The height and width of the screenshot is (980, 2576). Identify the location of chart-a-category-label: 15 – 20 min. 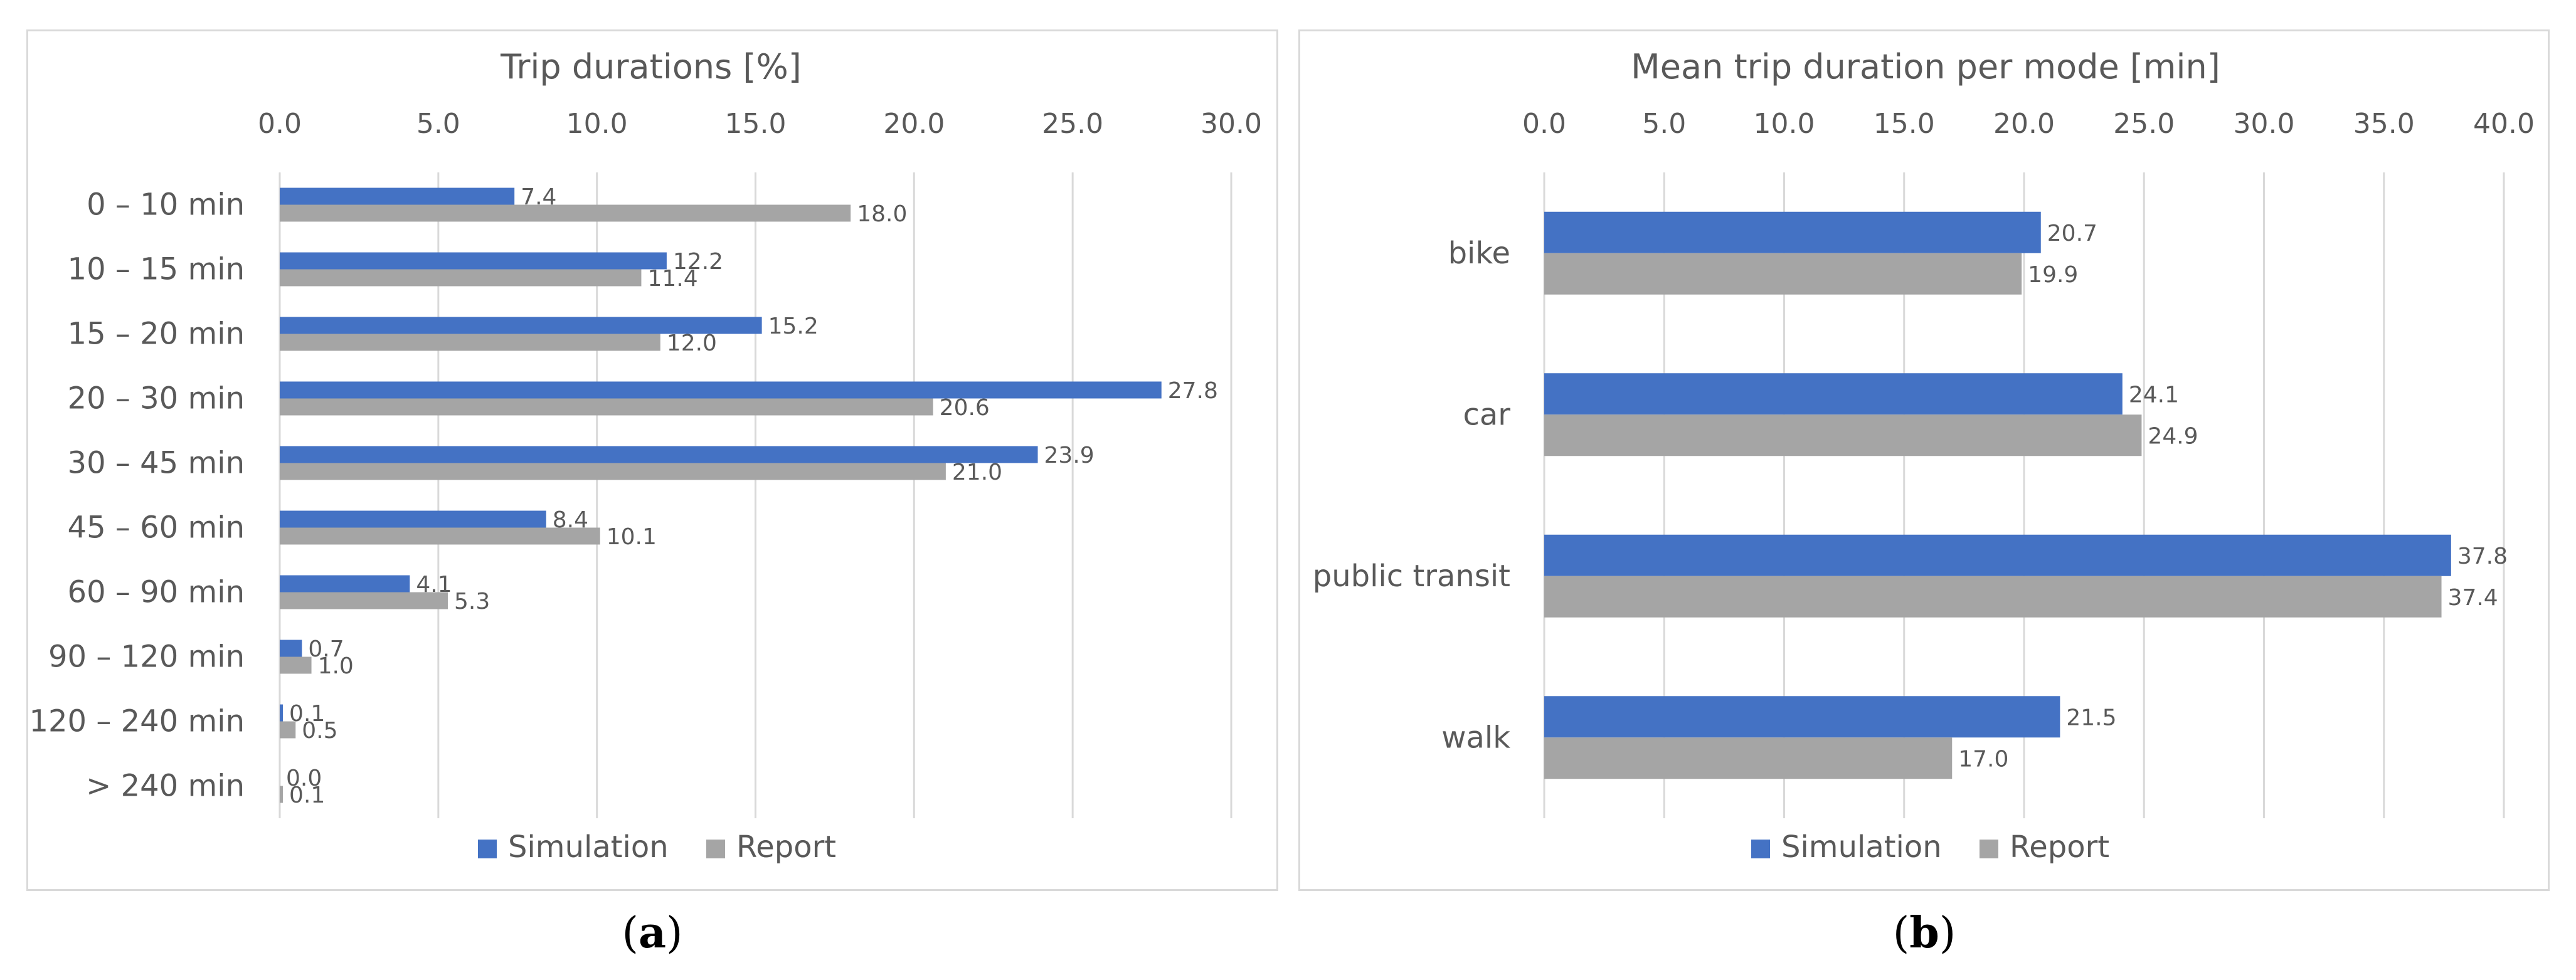
(156, 334).